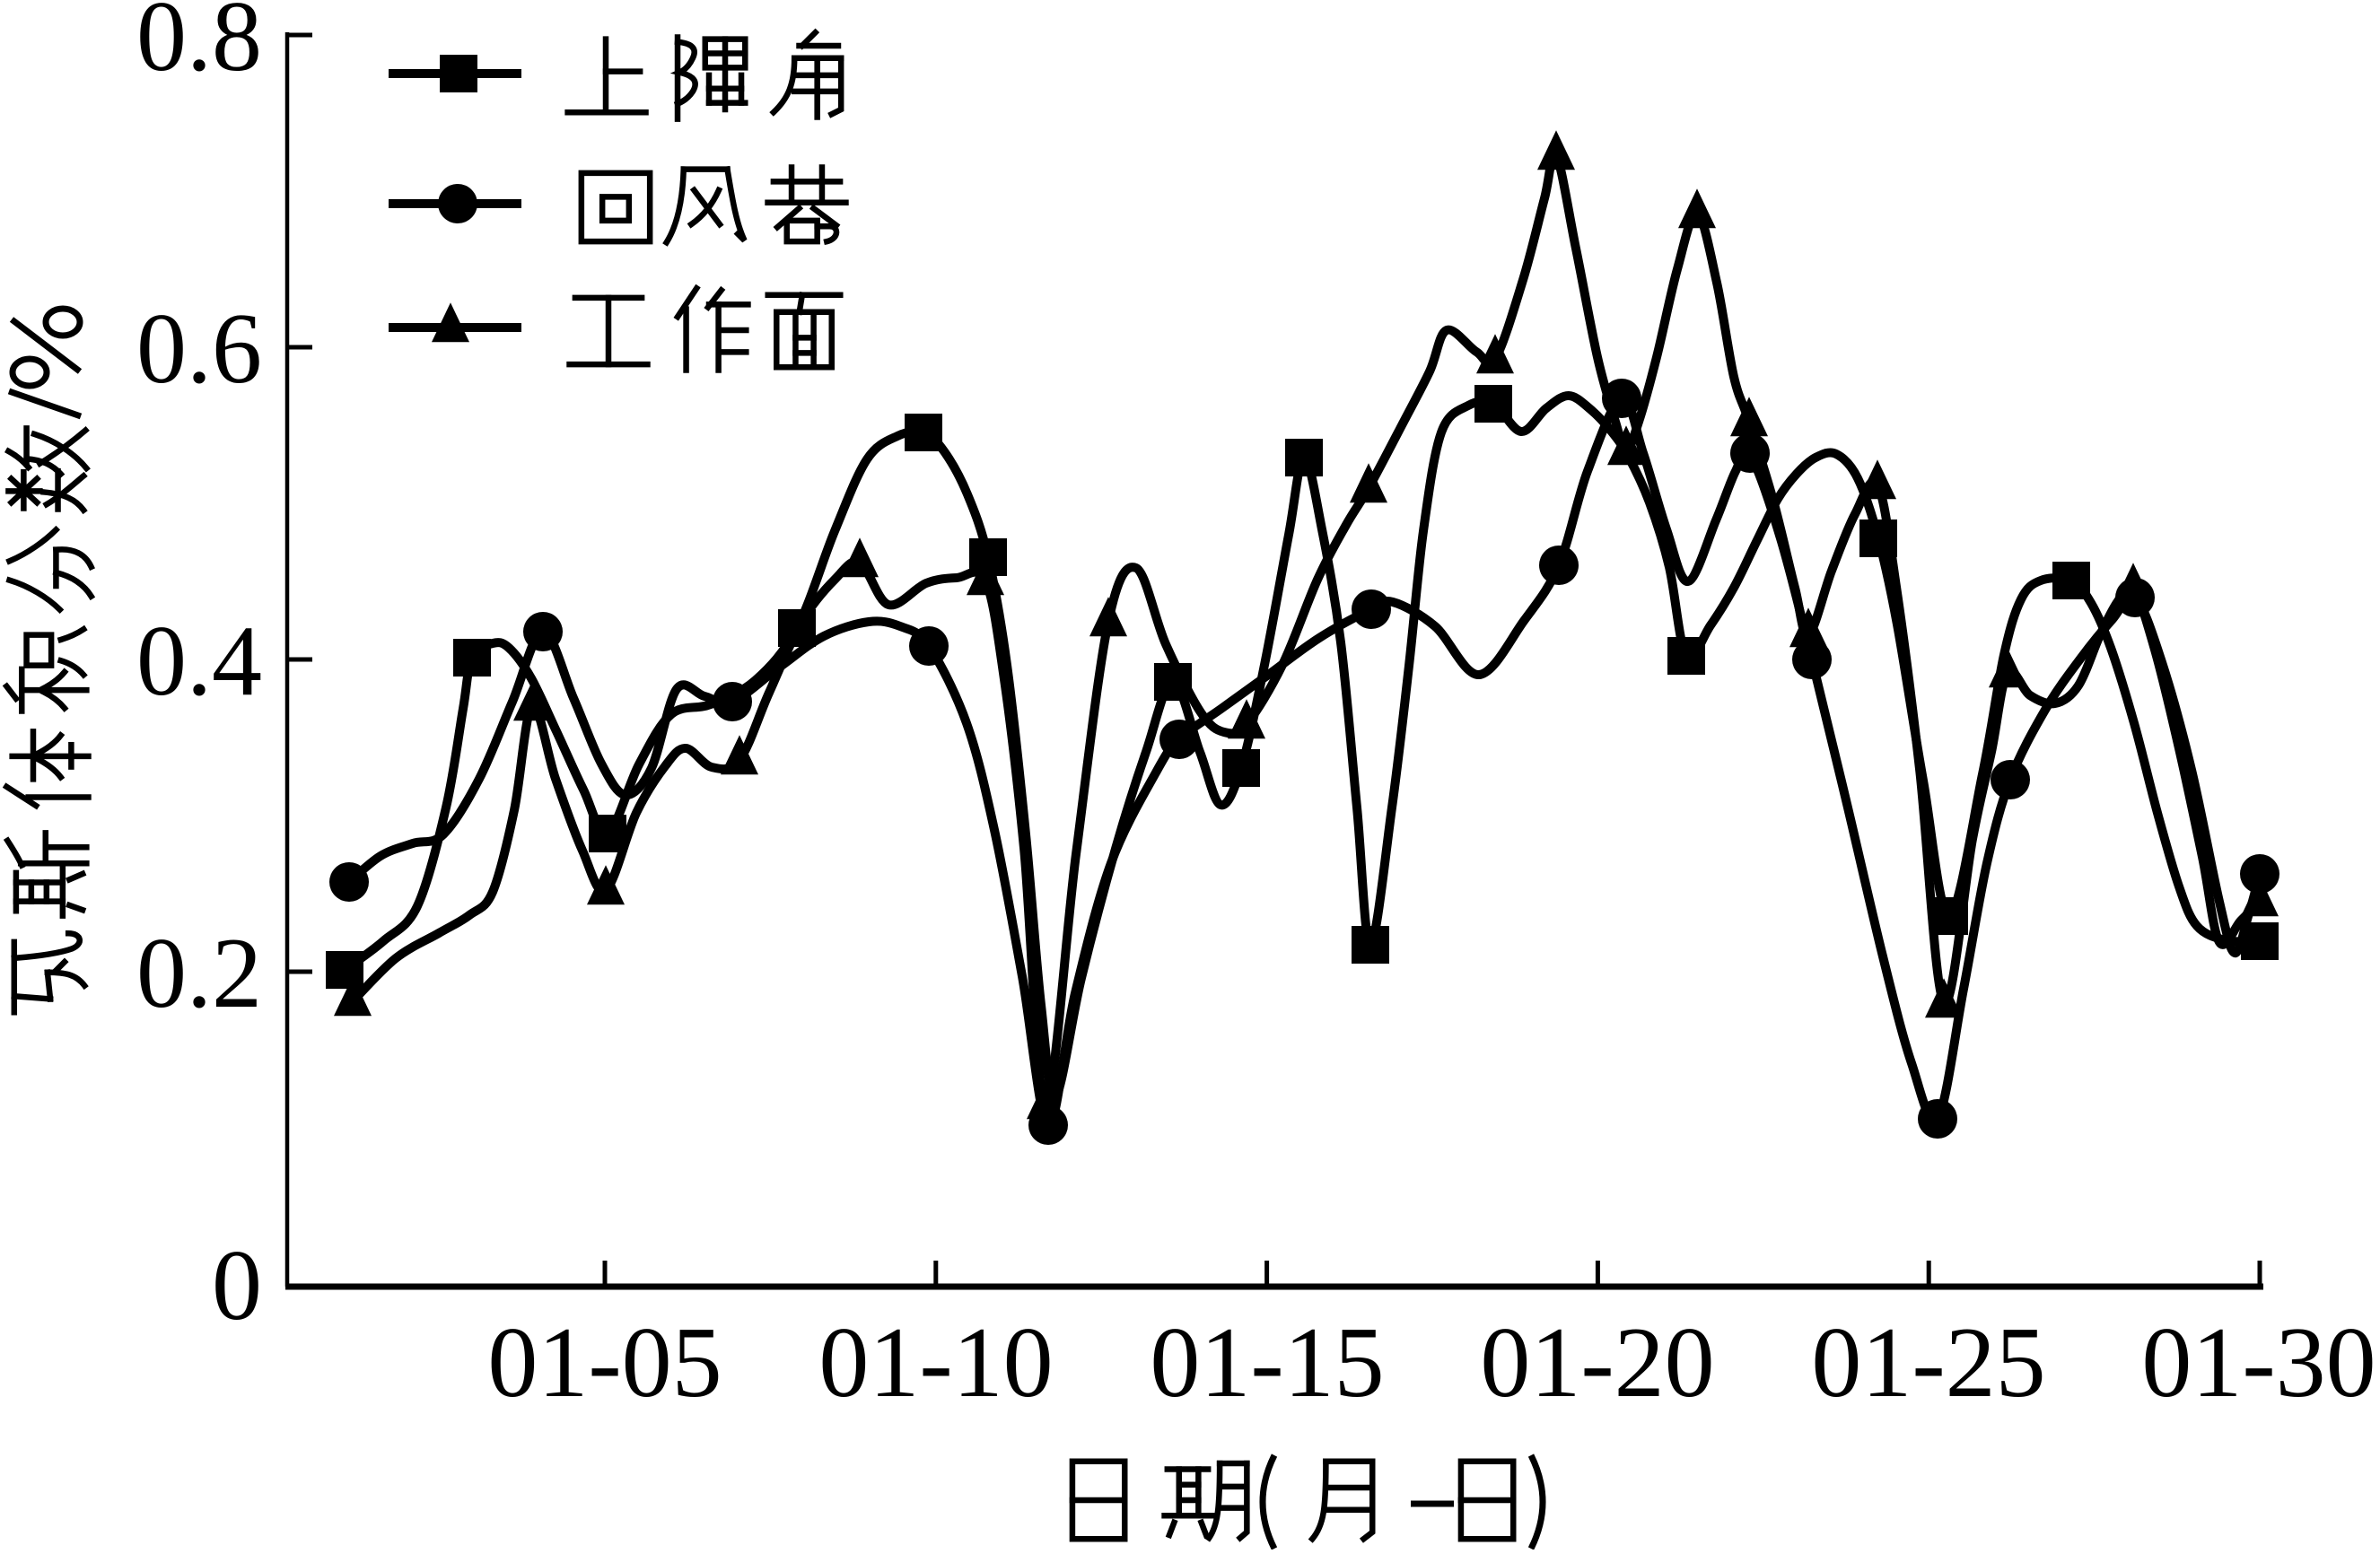 This screenshot has width=2380, height=1554. Describe the element at coordinates (2258, 1363) in the screenshot. I see `svg-text: 01-30` at that location.